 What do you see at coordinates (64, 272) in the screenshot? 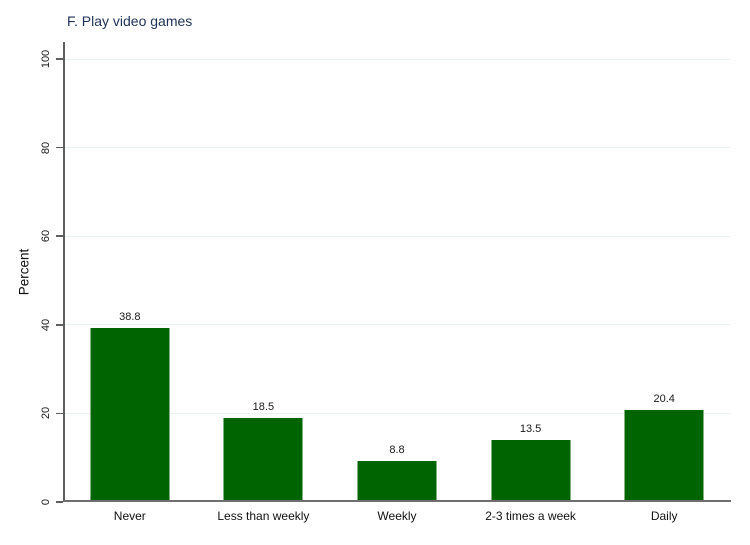
I see `y-axis-line` at bounding box center [64, 272].